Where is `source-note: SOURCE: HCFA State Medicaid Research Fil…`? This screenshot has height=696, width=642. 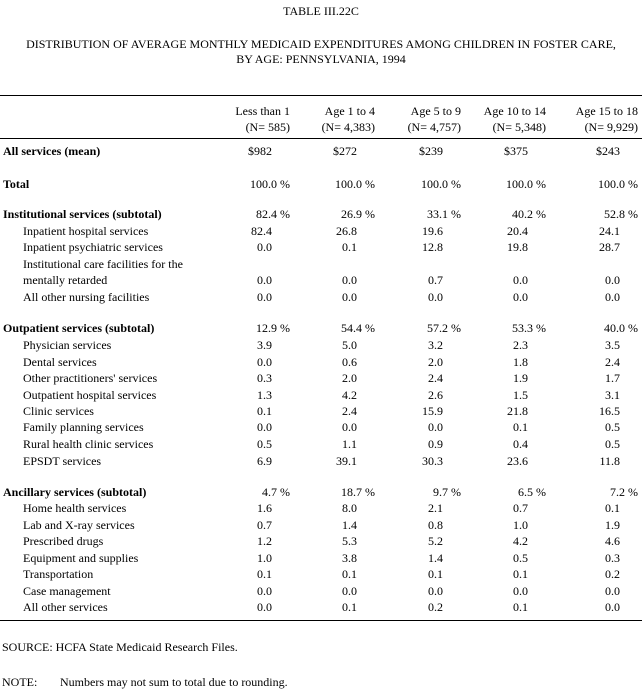
source-note: SOURCE: HCFA State Medicaid Research Fil… is located at coordinates (120, 647).